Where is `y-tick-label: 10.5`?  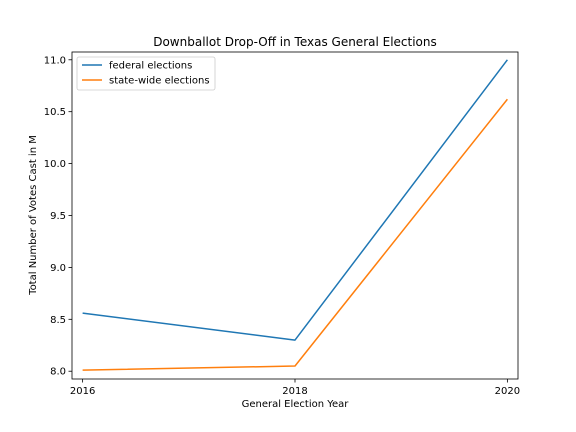 y-tick-label: 10.5 is located at coordinates (55, 112).